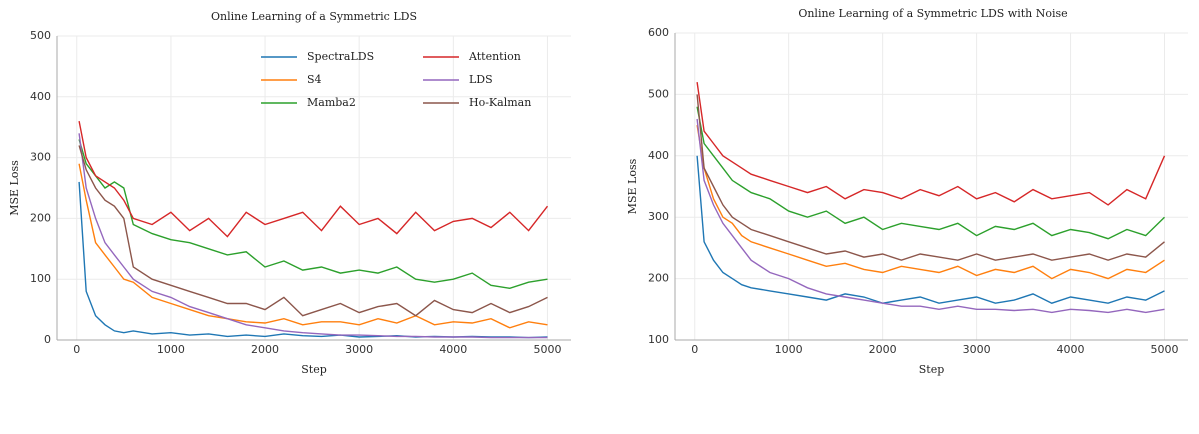  Describe the element at coordinates (314, 79) in the screenshot. I see `legend-label: S4` at that location.